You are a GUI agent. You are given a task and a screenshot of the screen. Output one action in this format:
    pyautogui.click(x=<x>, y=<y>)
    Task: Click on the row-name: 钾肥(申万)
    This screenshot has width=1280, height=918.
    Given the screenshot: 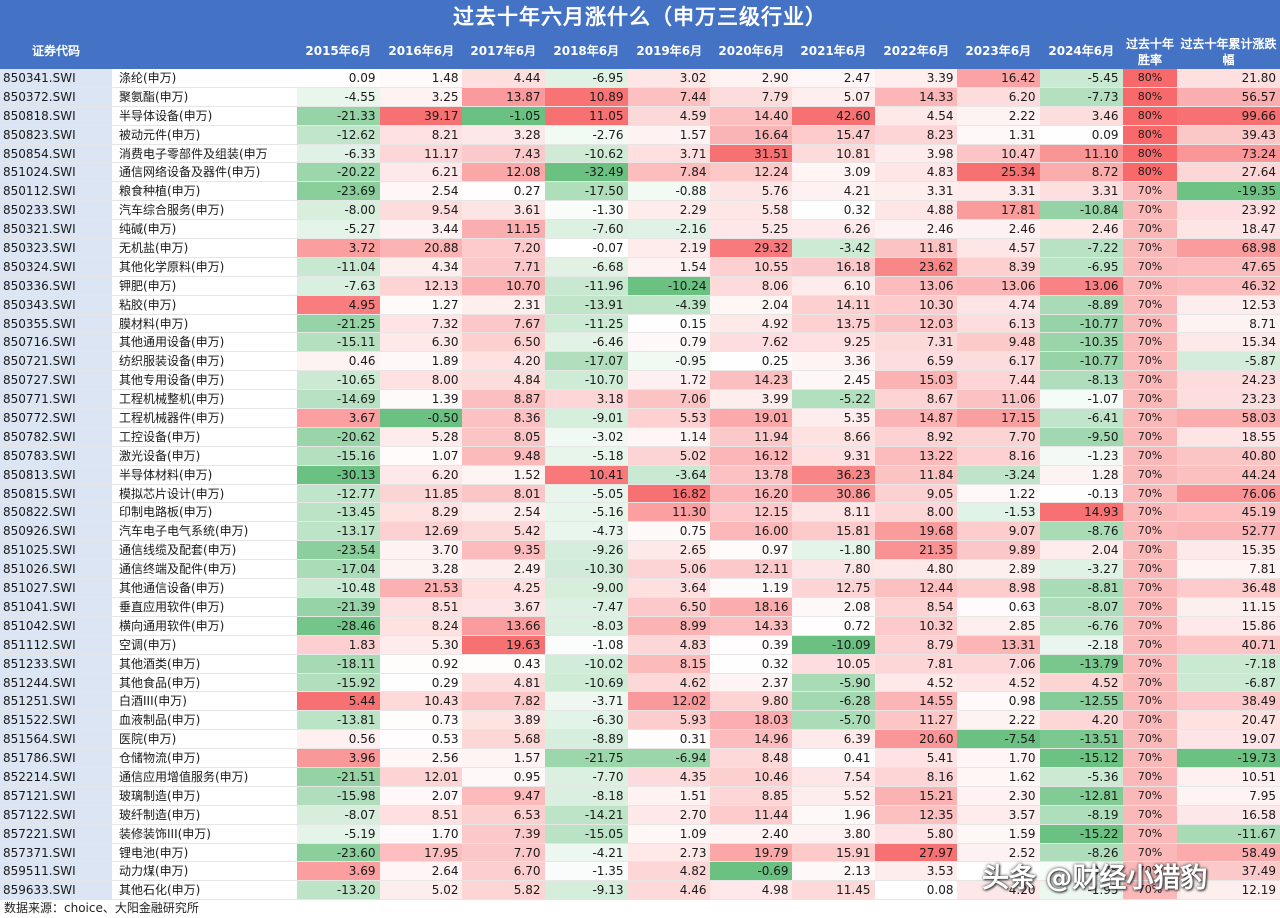 What is the action you would take?
    pyautogui.click(x=204, y=286)
    